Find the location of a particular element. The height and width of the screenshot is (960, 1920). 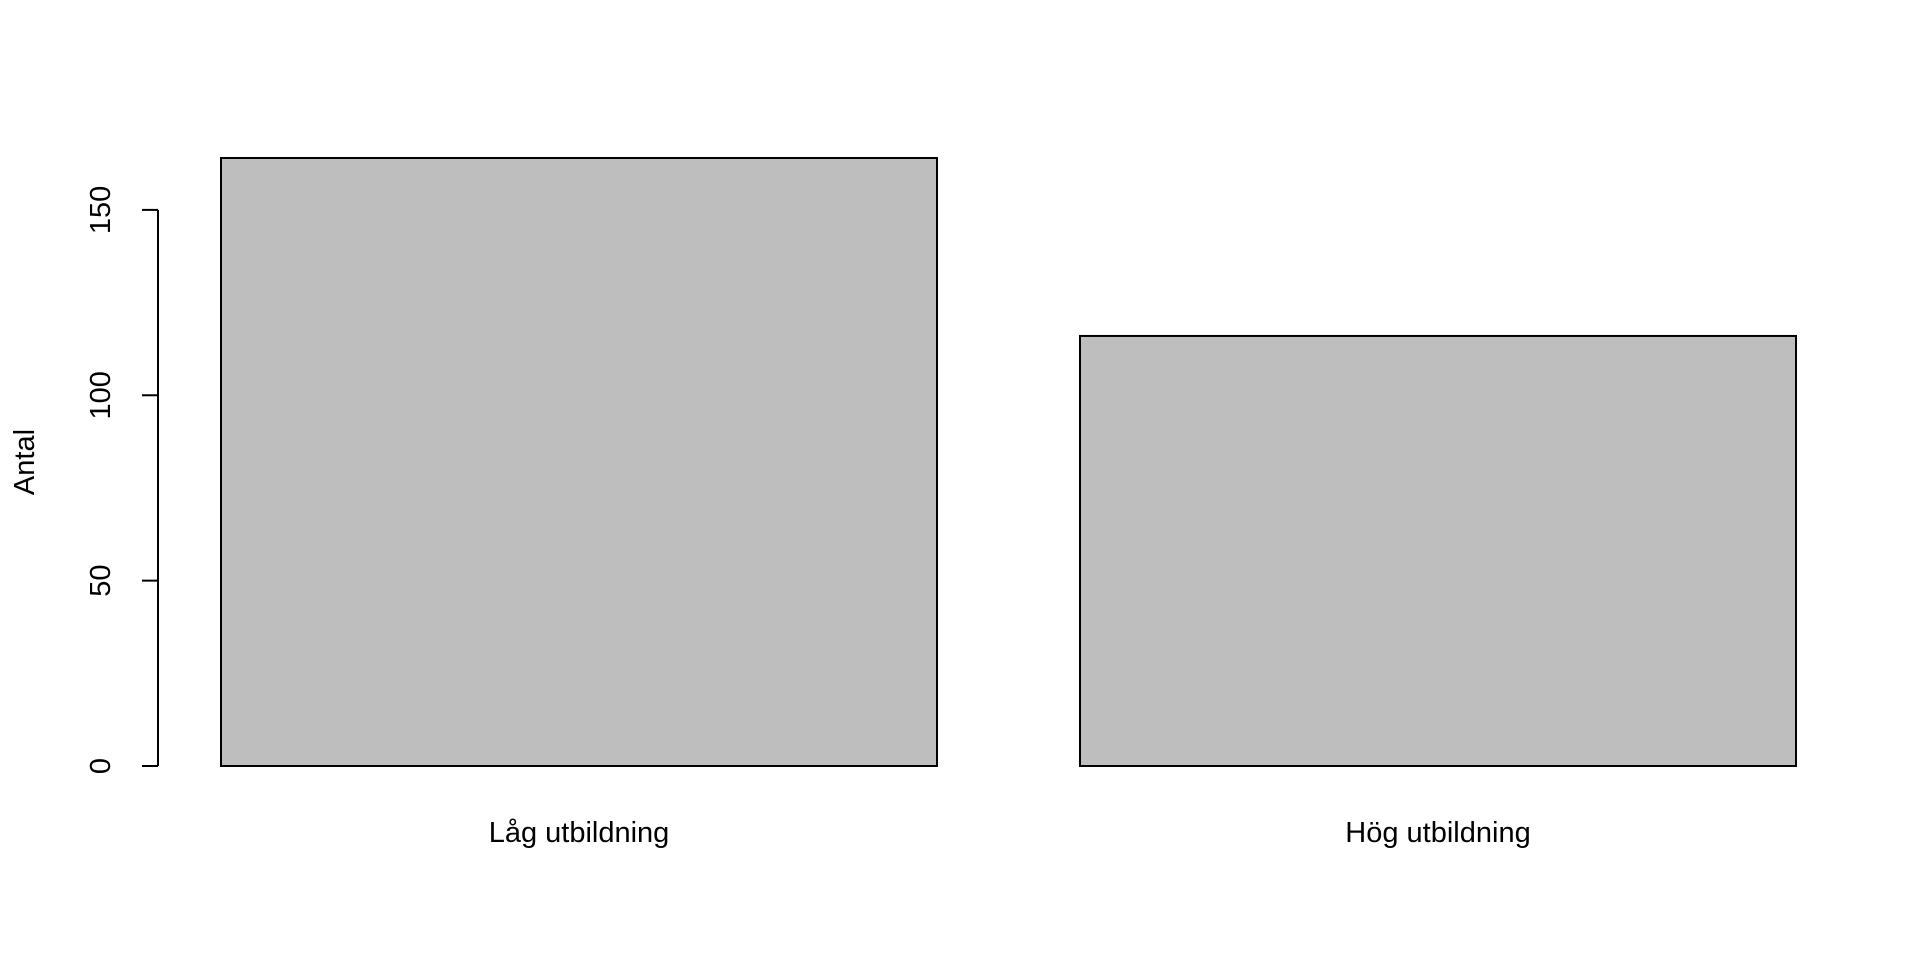

y-axis-label: Antal is located at coordinates (25, 462).